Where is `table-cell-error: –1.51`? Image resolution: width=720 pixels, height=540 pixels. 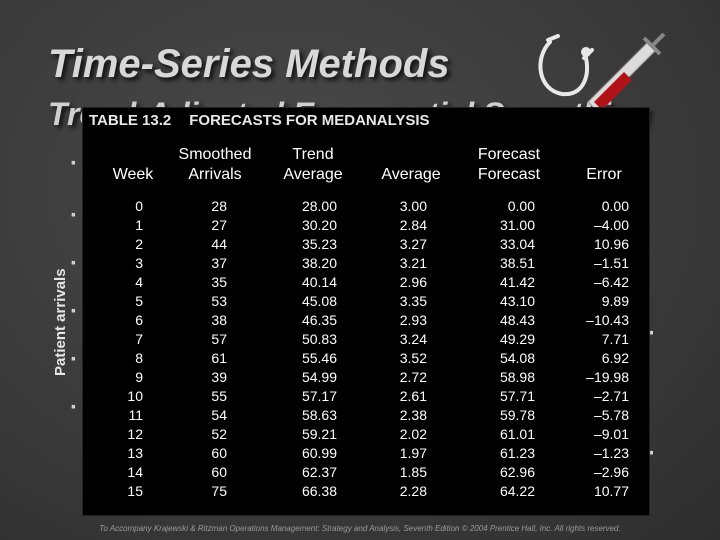
table-cell-error: –1.51 is located at coordinates (611, 263).